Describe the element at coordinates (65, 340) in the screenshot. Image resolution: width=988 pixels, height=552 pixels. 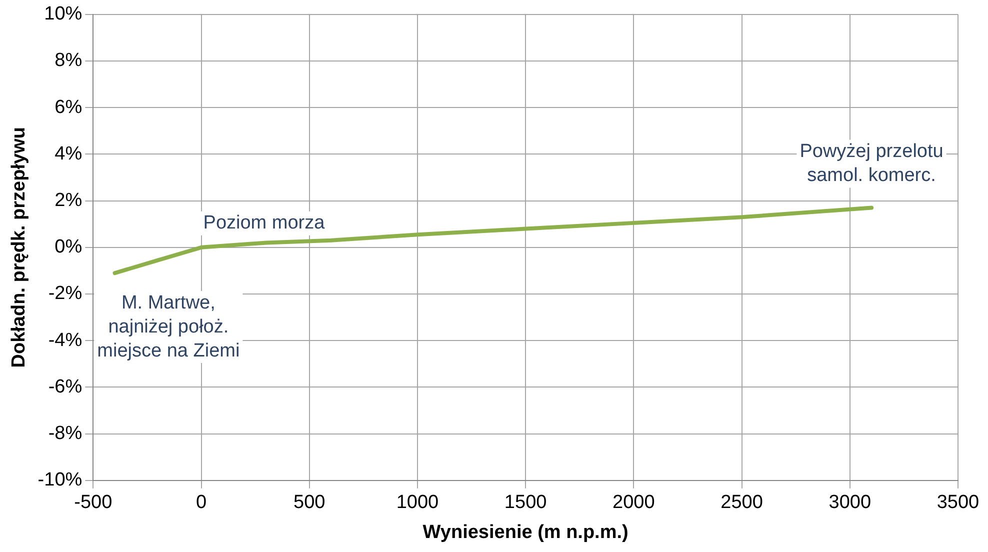
I see `y-tick-label: -4%` at that location.